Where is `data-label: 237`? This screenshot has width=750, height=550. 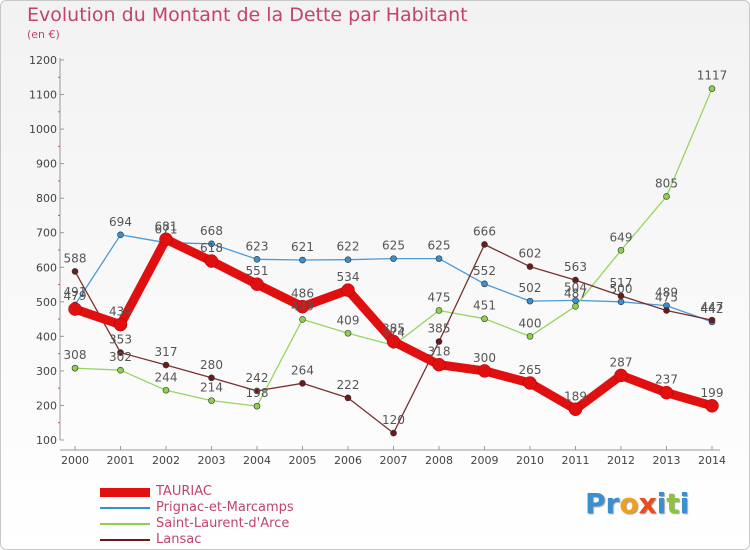
data-label: 237 is located at coordinates (666, 380).